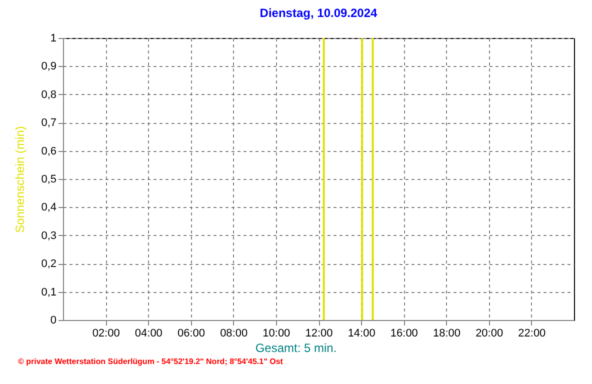 The height and width of the screenshot is (384, 592). What do you see at coordinates (53, 320) in the screenshot?
I see `y-tick-label: 0` at bounding box center [53, 320].